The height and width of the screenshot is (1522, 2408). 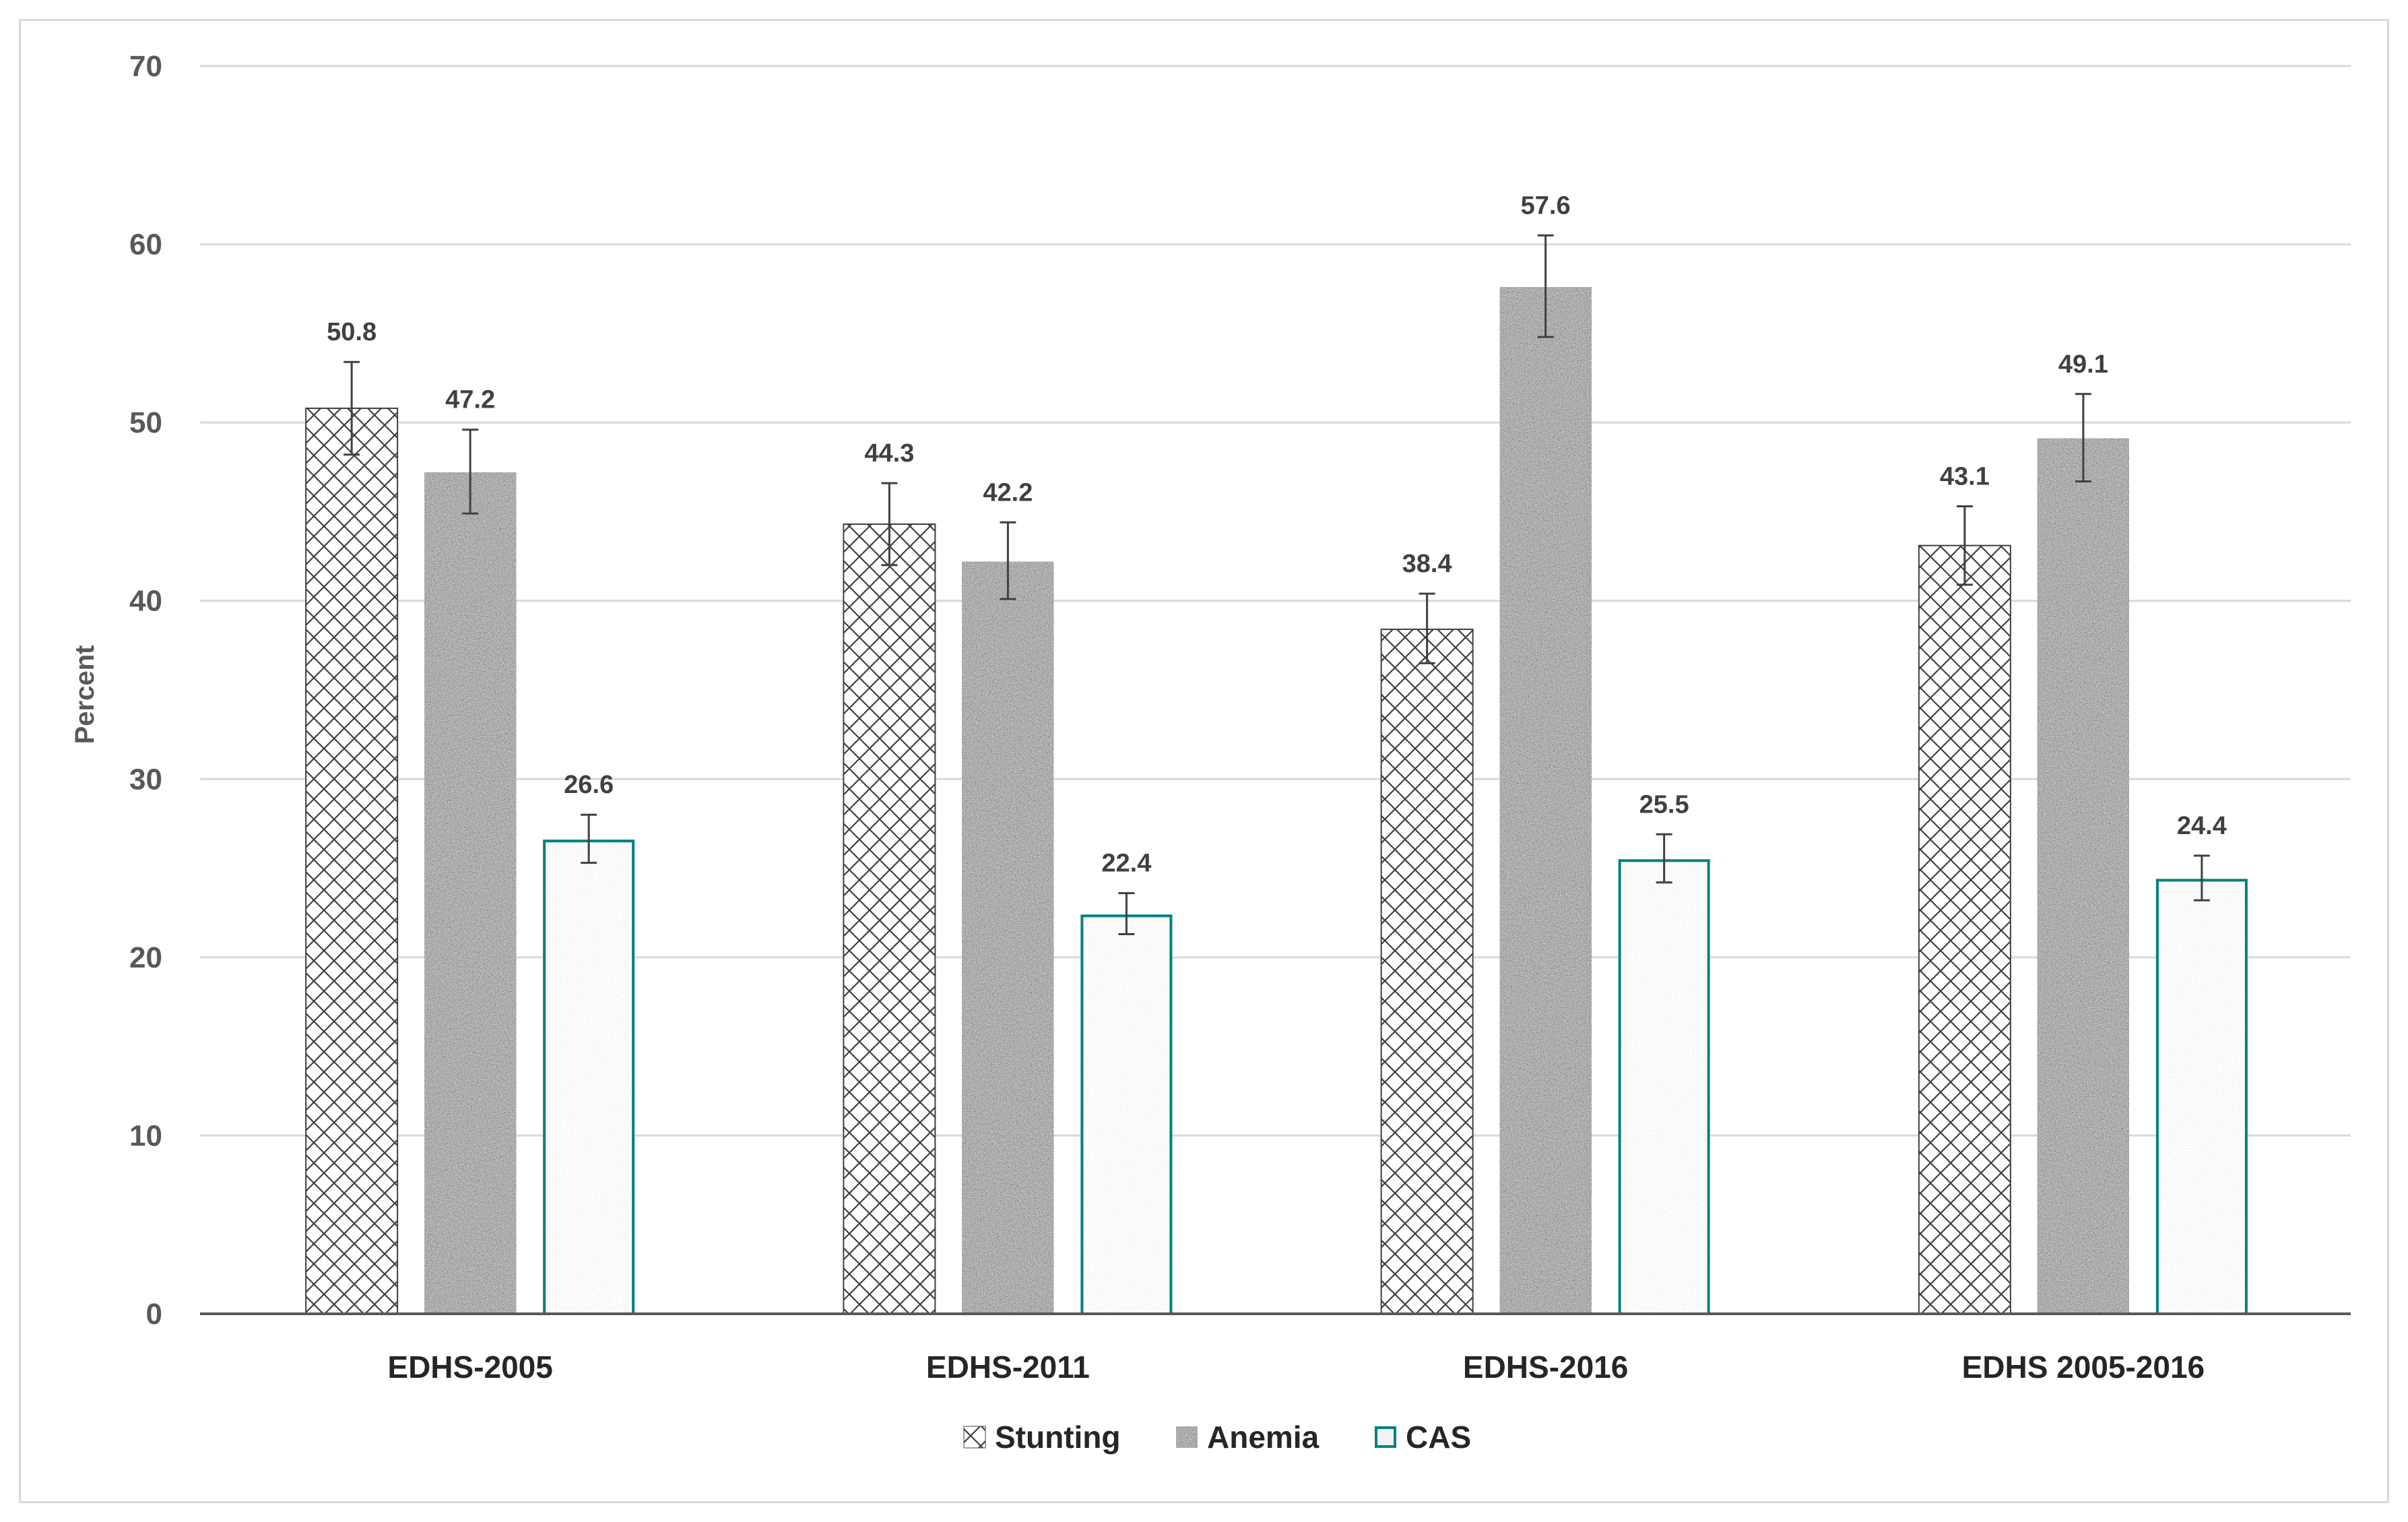 What do you see at coordinates (1427, 564) in the screenshot?
I see `data-label-stunting-2: 38.4` at bounding box center [1427, 564].